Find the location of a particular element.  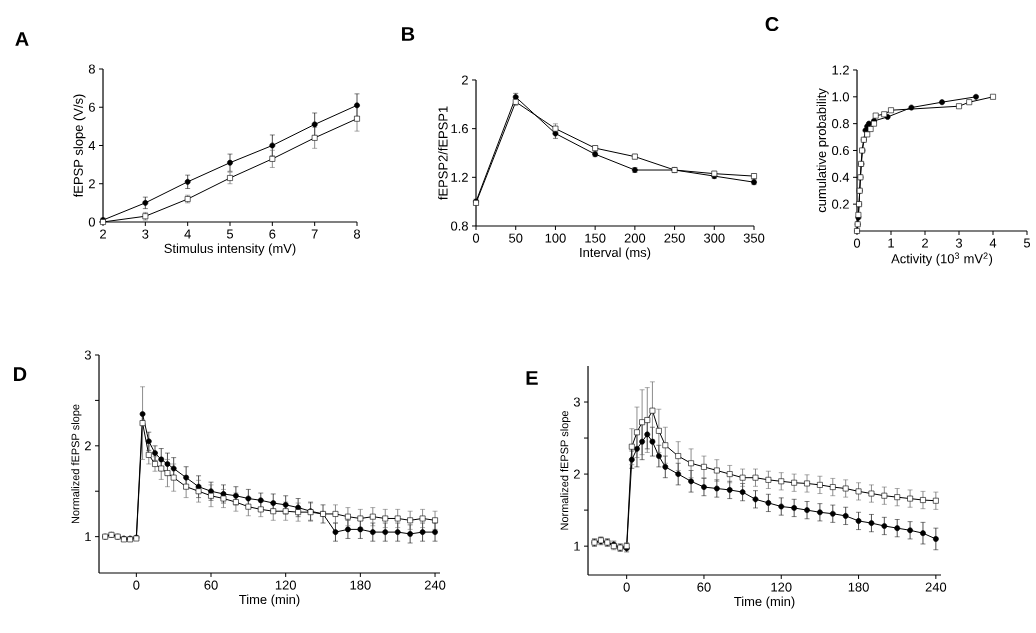

y-axis-title: fEPSP slope (V/s) is located at coordinates (79, 146).